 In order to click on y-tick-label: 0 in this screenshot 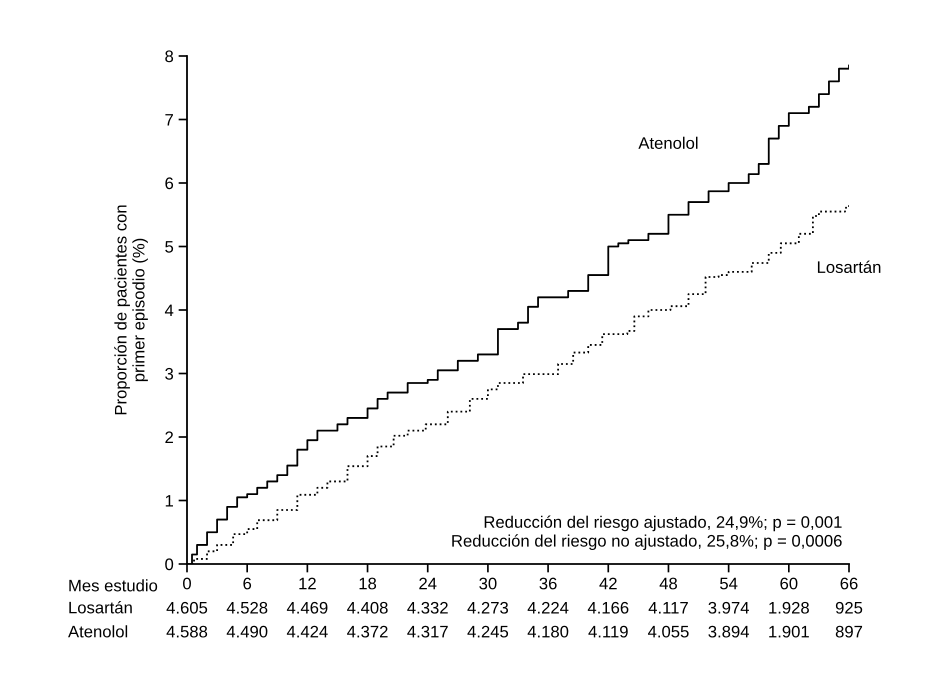, I will do `click(169, 564)`.